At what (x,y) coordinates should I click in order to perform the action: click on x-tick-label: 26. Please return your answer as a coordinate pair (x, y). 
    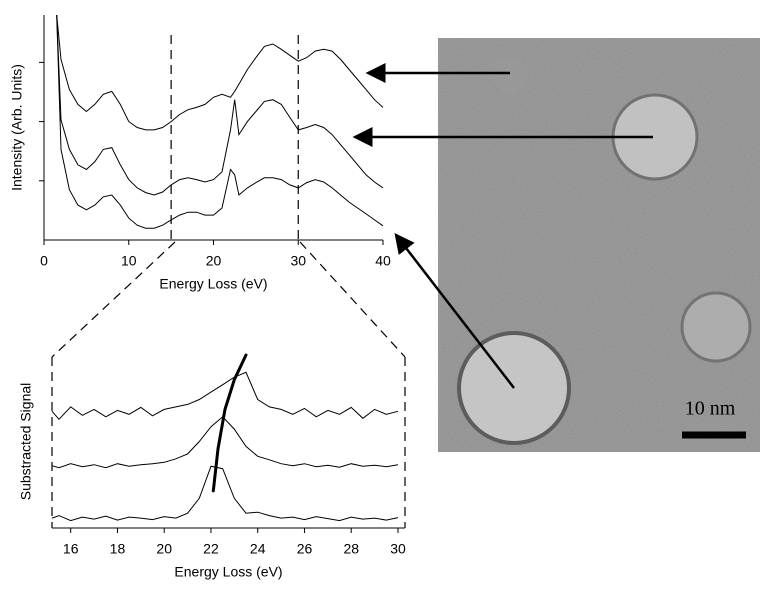
    Looking at the image, I should click on (305, 549).